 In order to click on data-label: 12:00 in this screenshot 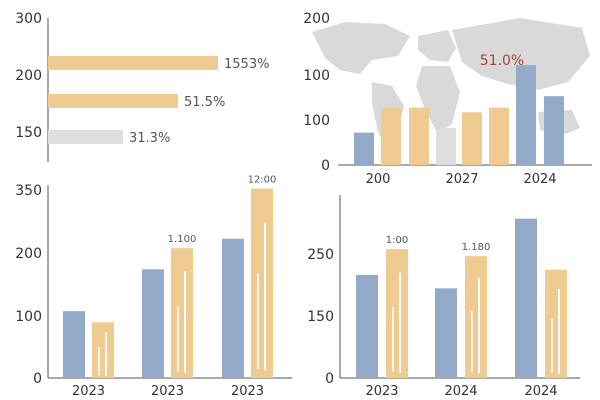, I will do `click(262, 180)`.